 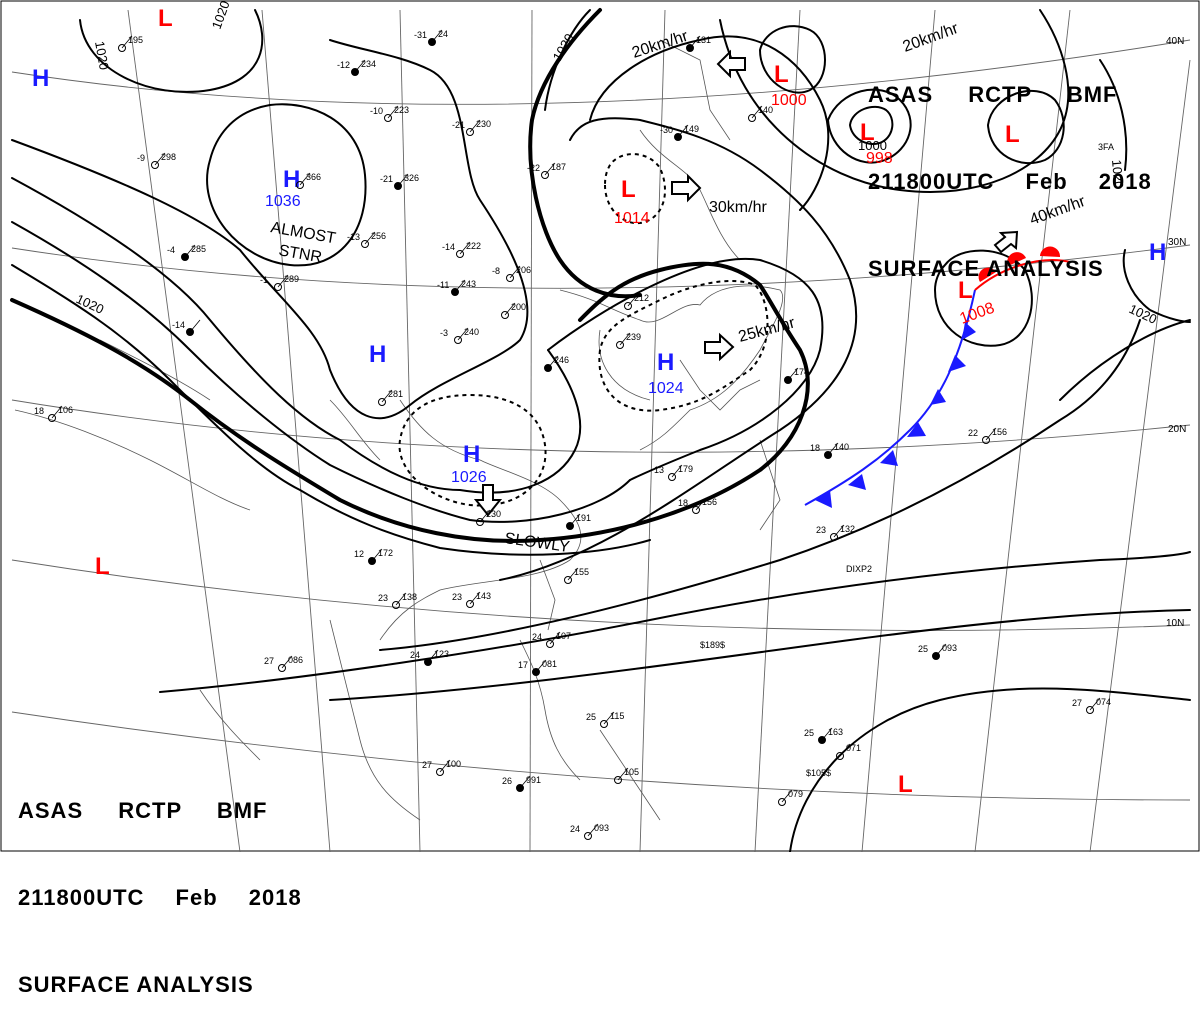 I want to click on arrow-slowly, so click(x=488, y=500).